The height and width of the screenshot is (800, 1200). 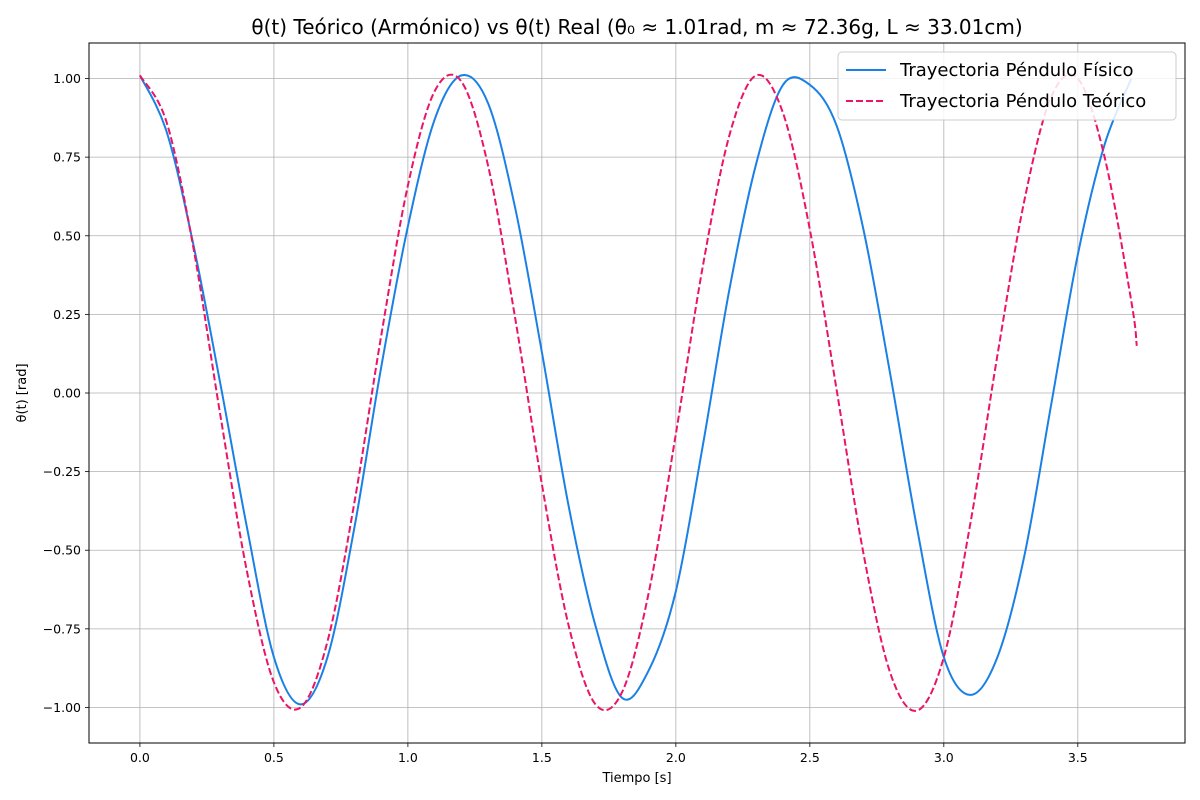 What do you see at coordinates (67, 393) in the screenshot?
I see `y-tick-label: 0.00` at bounding box center [67, 393].